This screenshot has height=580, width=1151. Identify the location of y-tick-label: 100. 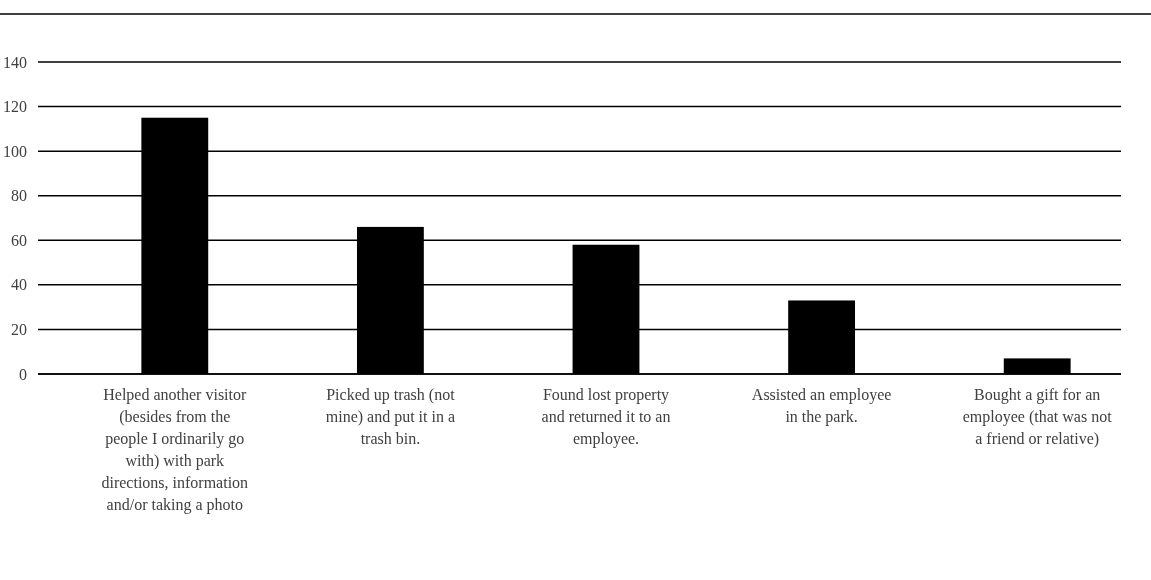
(15, 151).